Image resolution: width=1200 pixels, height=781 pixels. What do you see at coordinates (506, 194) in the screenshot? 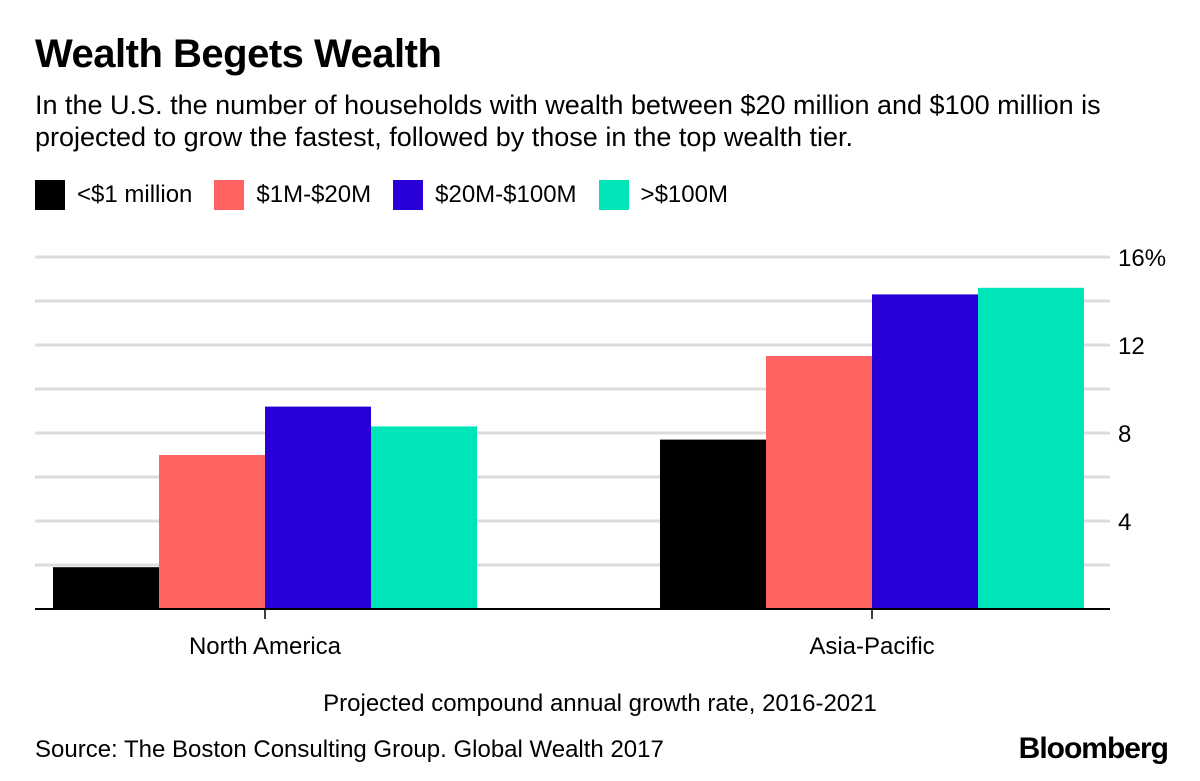
I see `legend-label: $20M-$100M` at bounding box center [506, 194].